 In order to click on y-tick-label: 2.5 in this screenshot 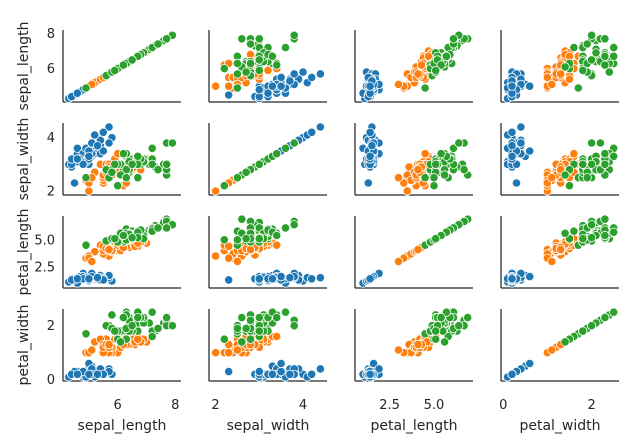, I will do `click(44, 267)`.